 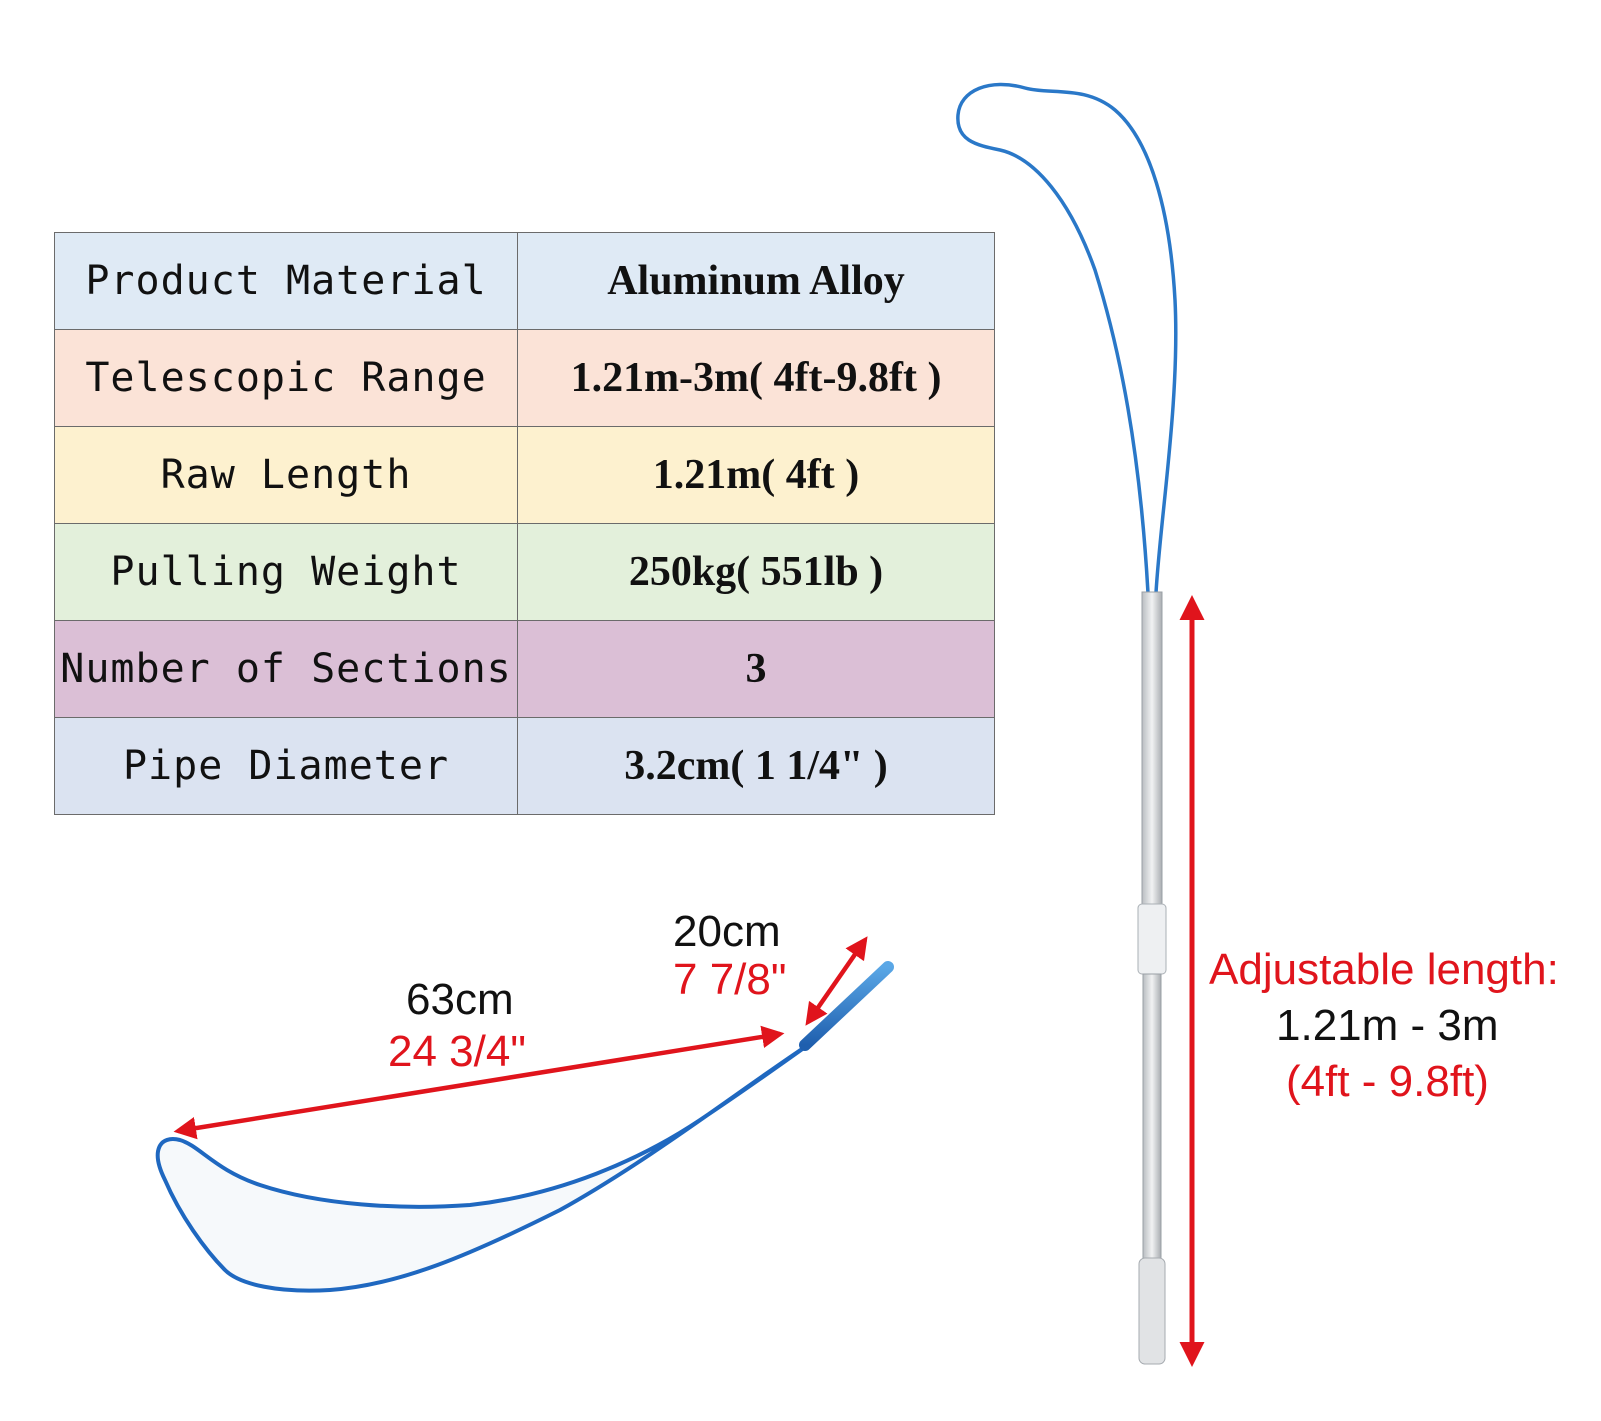 What do you see at coordinates (1384, 969) in the screenshot?
I see `adjustable-length-title: Adjustable length:` at bounding box center [1384, 969].